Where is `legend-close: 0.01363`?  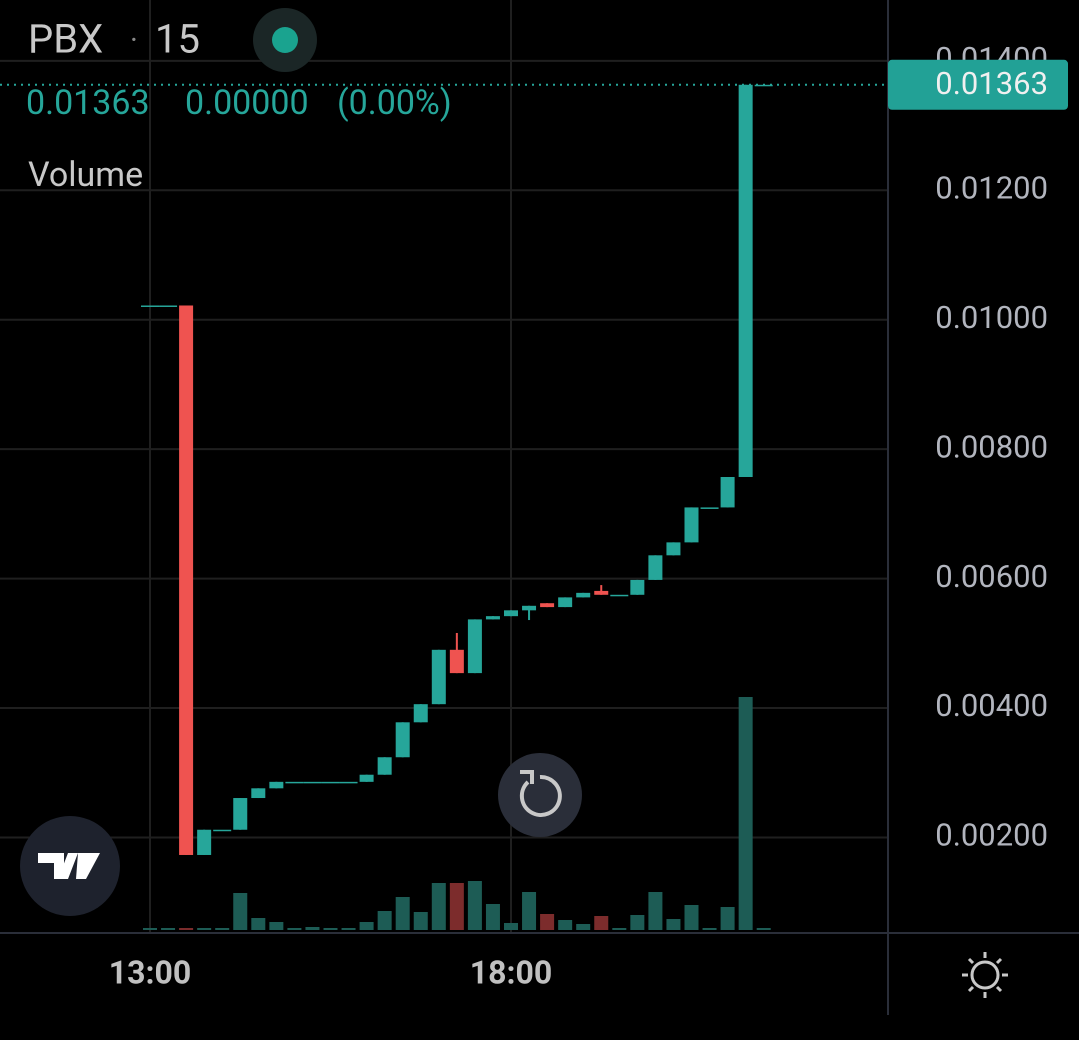
legend-close: 0.01363 is located at coordinates (88, 103).